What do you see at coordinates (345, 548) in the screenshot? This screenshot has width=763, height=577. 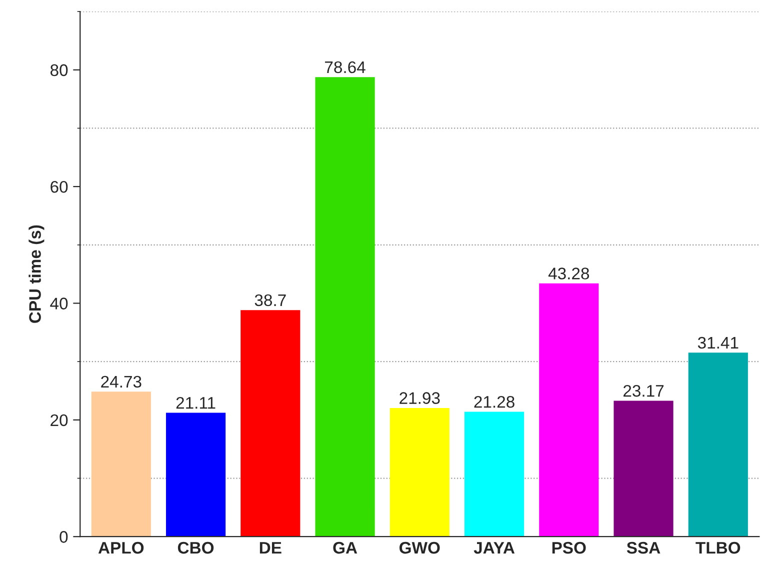 I see `x-tick-label: GA` at bounding box center [345, 548].